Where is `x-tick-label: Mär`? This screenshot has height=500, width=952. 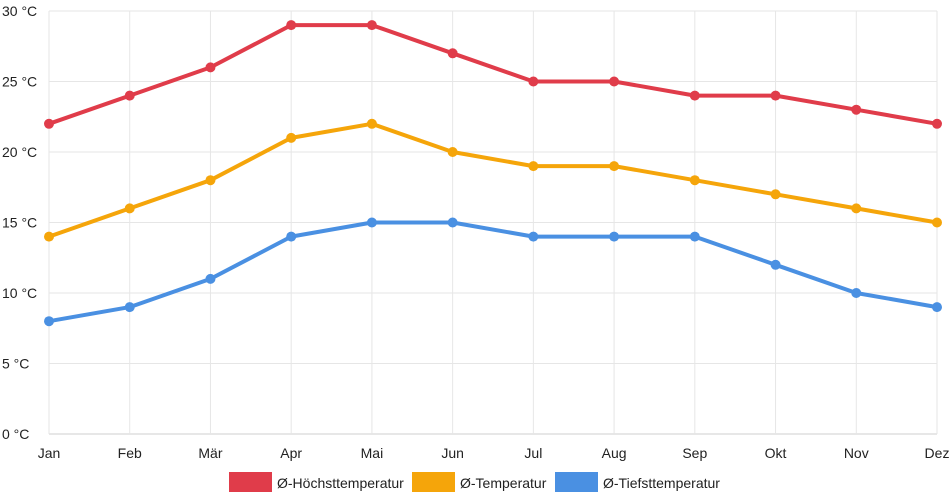 x-tick-label: Mär is located at coordinates (210, 453).